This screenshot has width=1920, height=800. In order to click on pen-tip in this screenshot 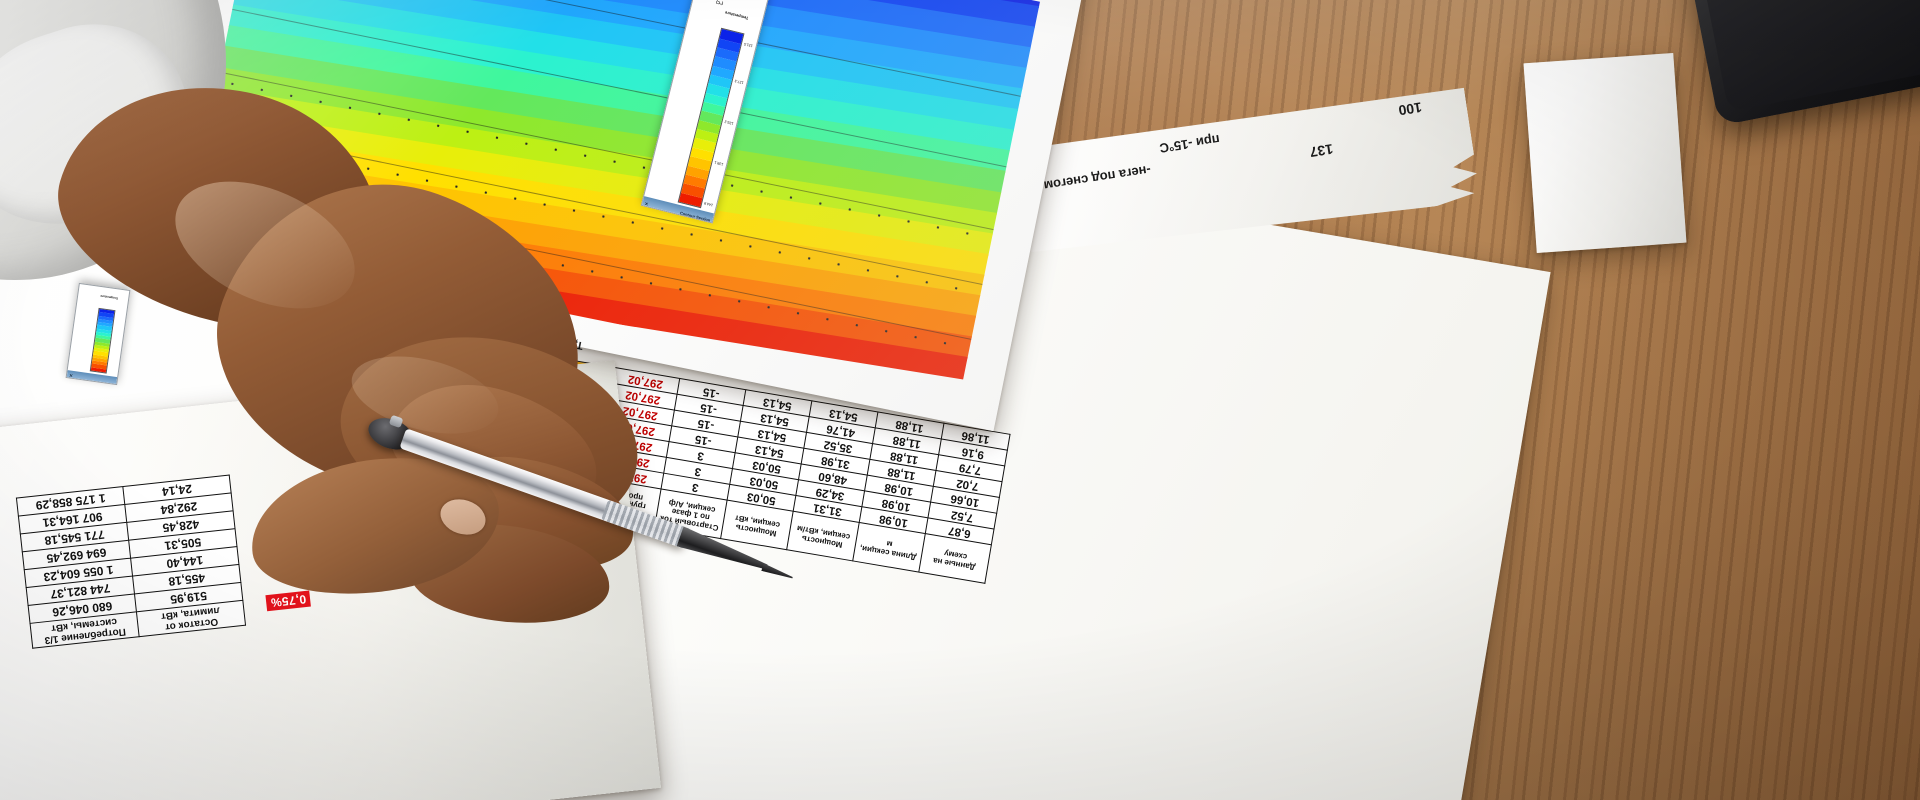, I will do `click(777, 572)`.